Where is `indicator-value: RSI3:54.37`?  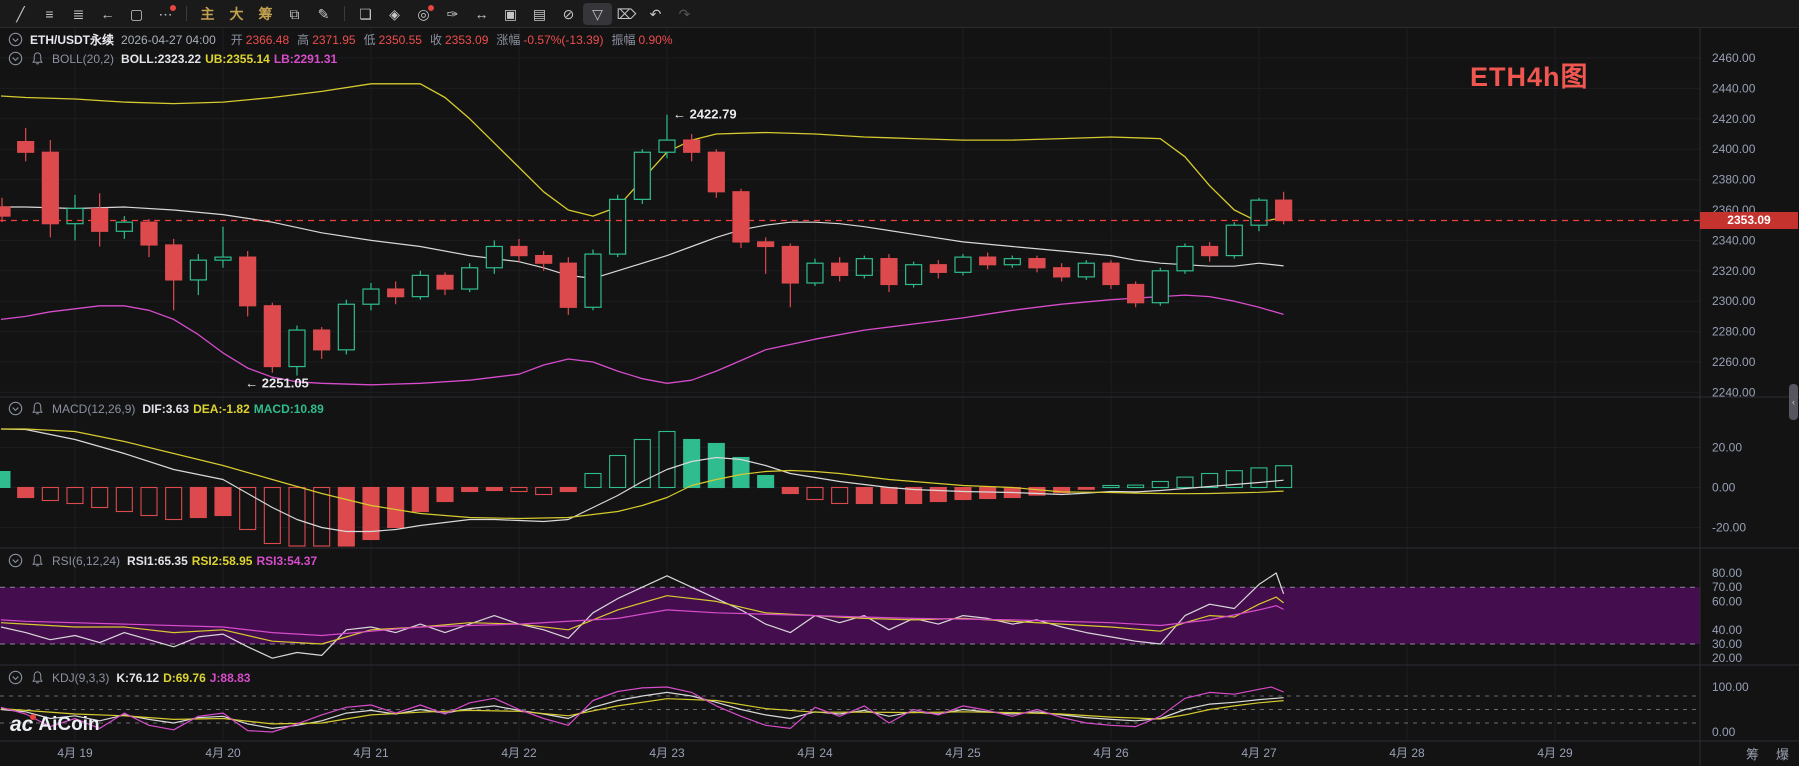
indicator-value: RSI3:54.37 is located at coordinates (287, 560).